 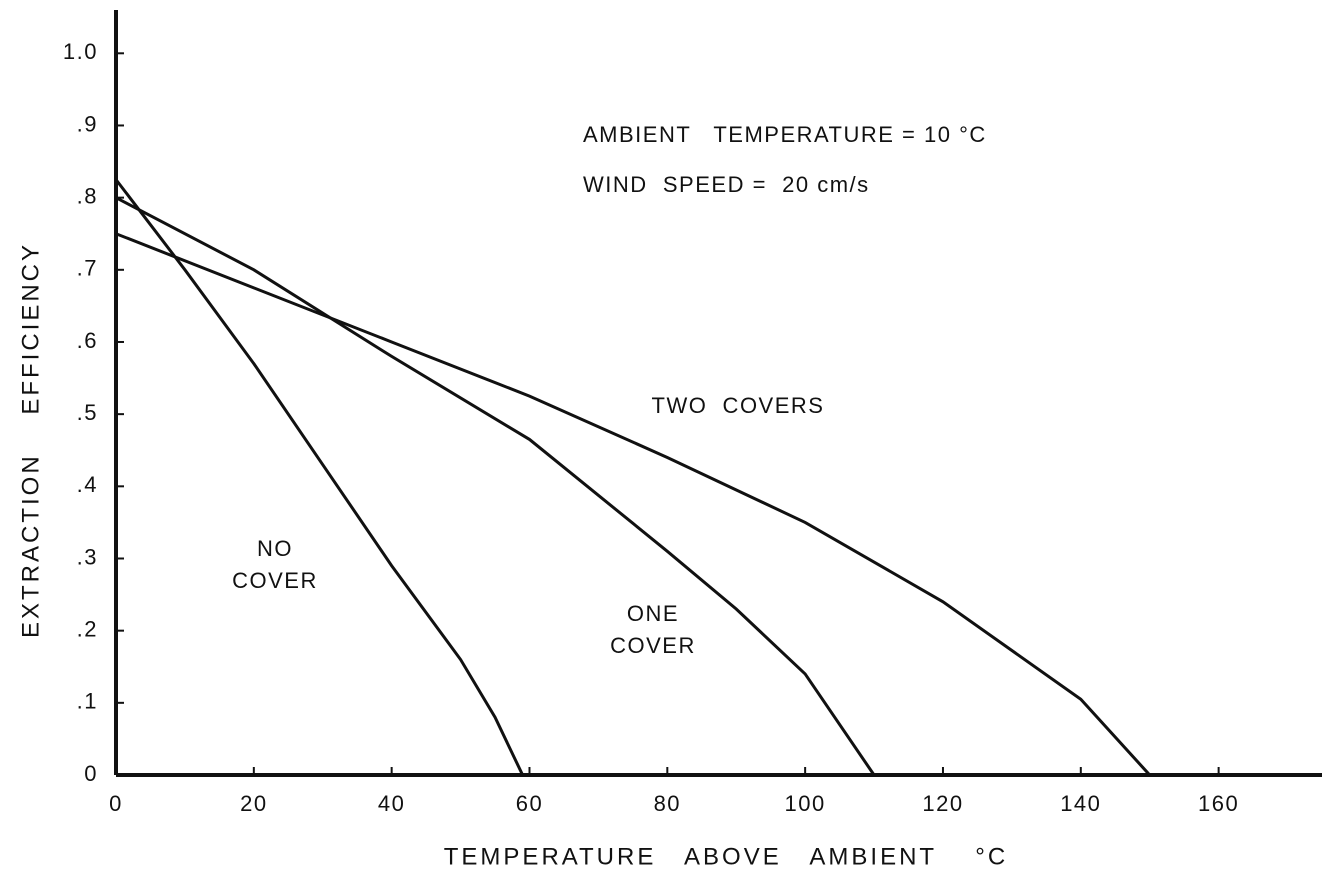 What do you see at coordinates (391, 803) in the screenshot?
I see `x-tick-label: 40` at bounding box center [391, 803].